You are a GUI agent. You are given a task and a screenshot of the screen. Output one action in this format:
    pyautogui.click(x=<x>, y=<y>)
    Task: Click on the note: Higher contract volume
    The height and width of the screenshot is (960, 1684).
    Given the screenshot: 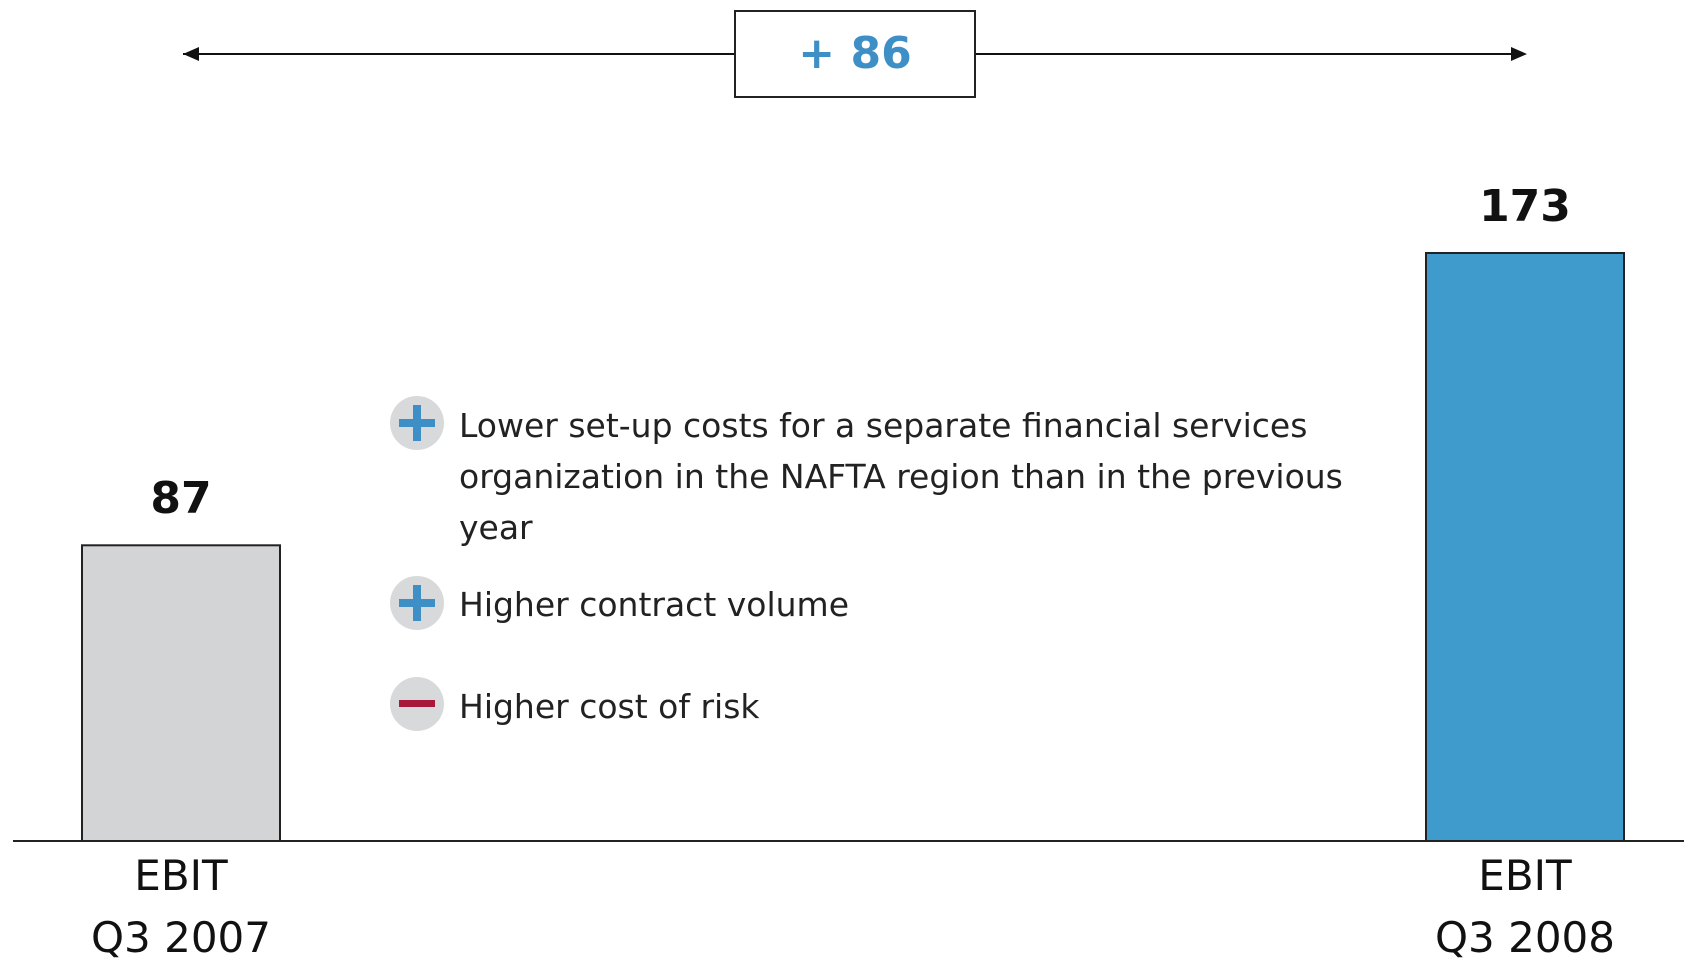 What is the action you would take?
    pyautogui.click(x=654, y=604)
    